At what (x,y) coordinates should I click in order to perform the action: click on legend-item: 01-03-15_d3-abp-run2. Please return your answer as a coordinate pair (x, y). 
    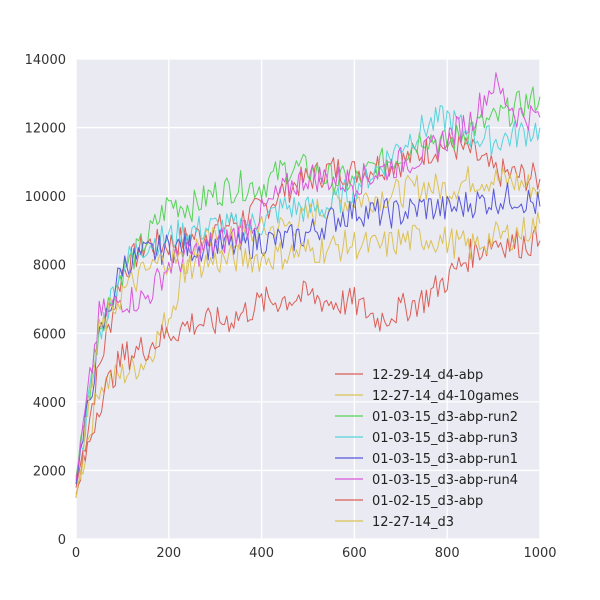
    Looking at the image, I should click on (426, 417).